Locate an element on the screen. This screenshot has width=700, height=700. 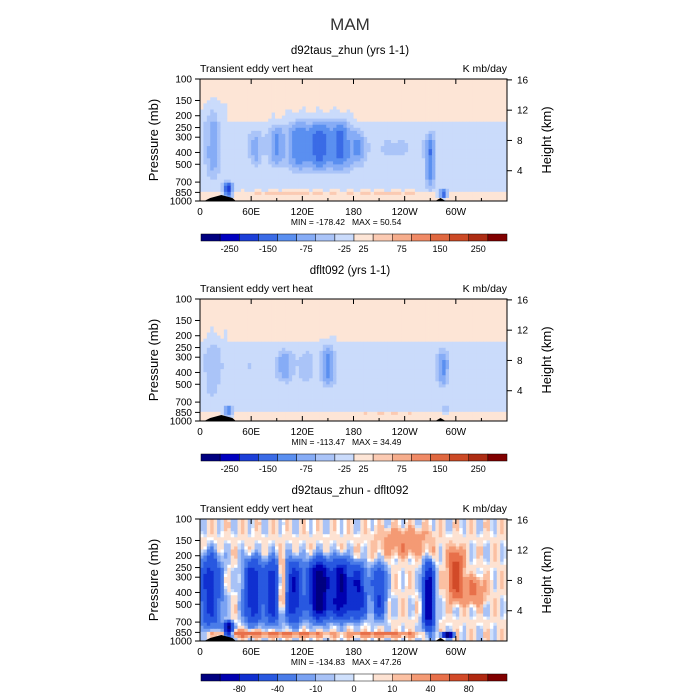
colorbar-swatch is located at coordinates (497, 237).